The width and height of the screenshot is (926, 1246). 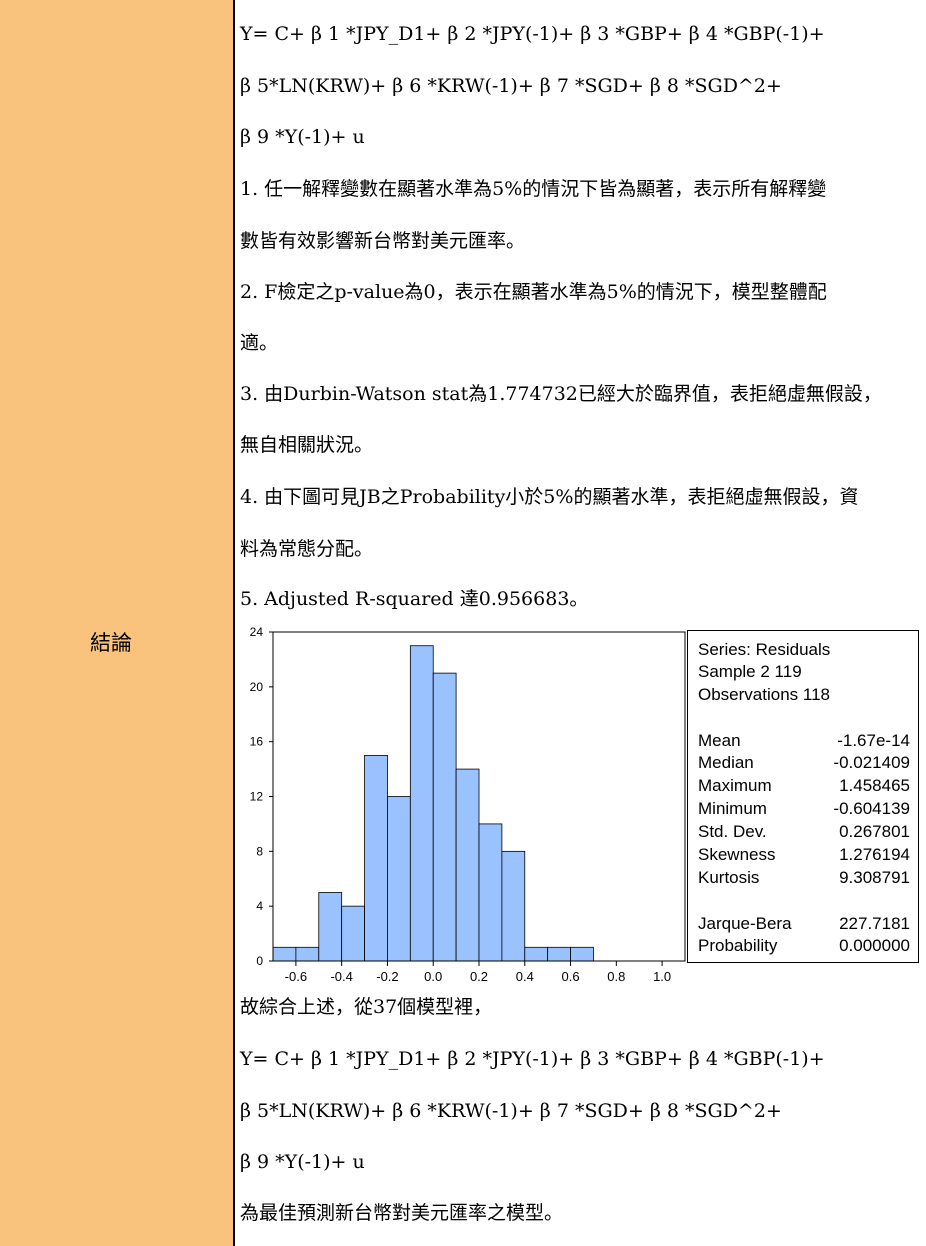 What do you see at coordinates (234, 623) in the screenshot?
I see `column-divider` at bounding box center [234, 623].